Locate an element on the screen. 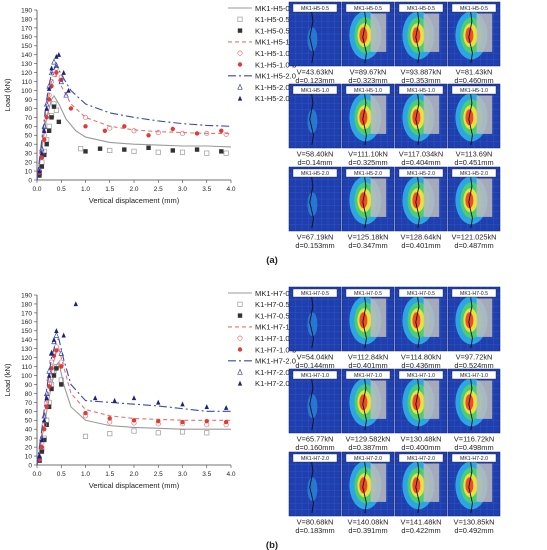 The image size is (547, 550). series-MK1-H5-0.5 is located at coordinates (134, 137).